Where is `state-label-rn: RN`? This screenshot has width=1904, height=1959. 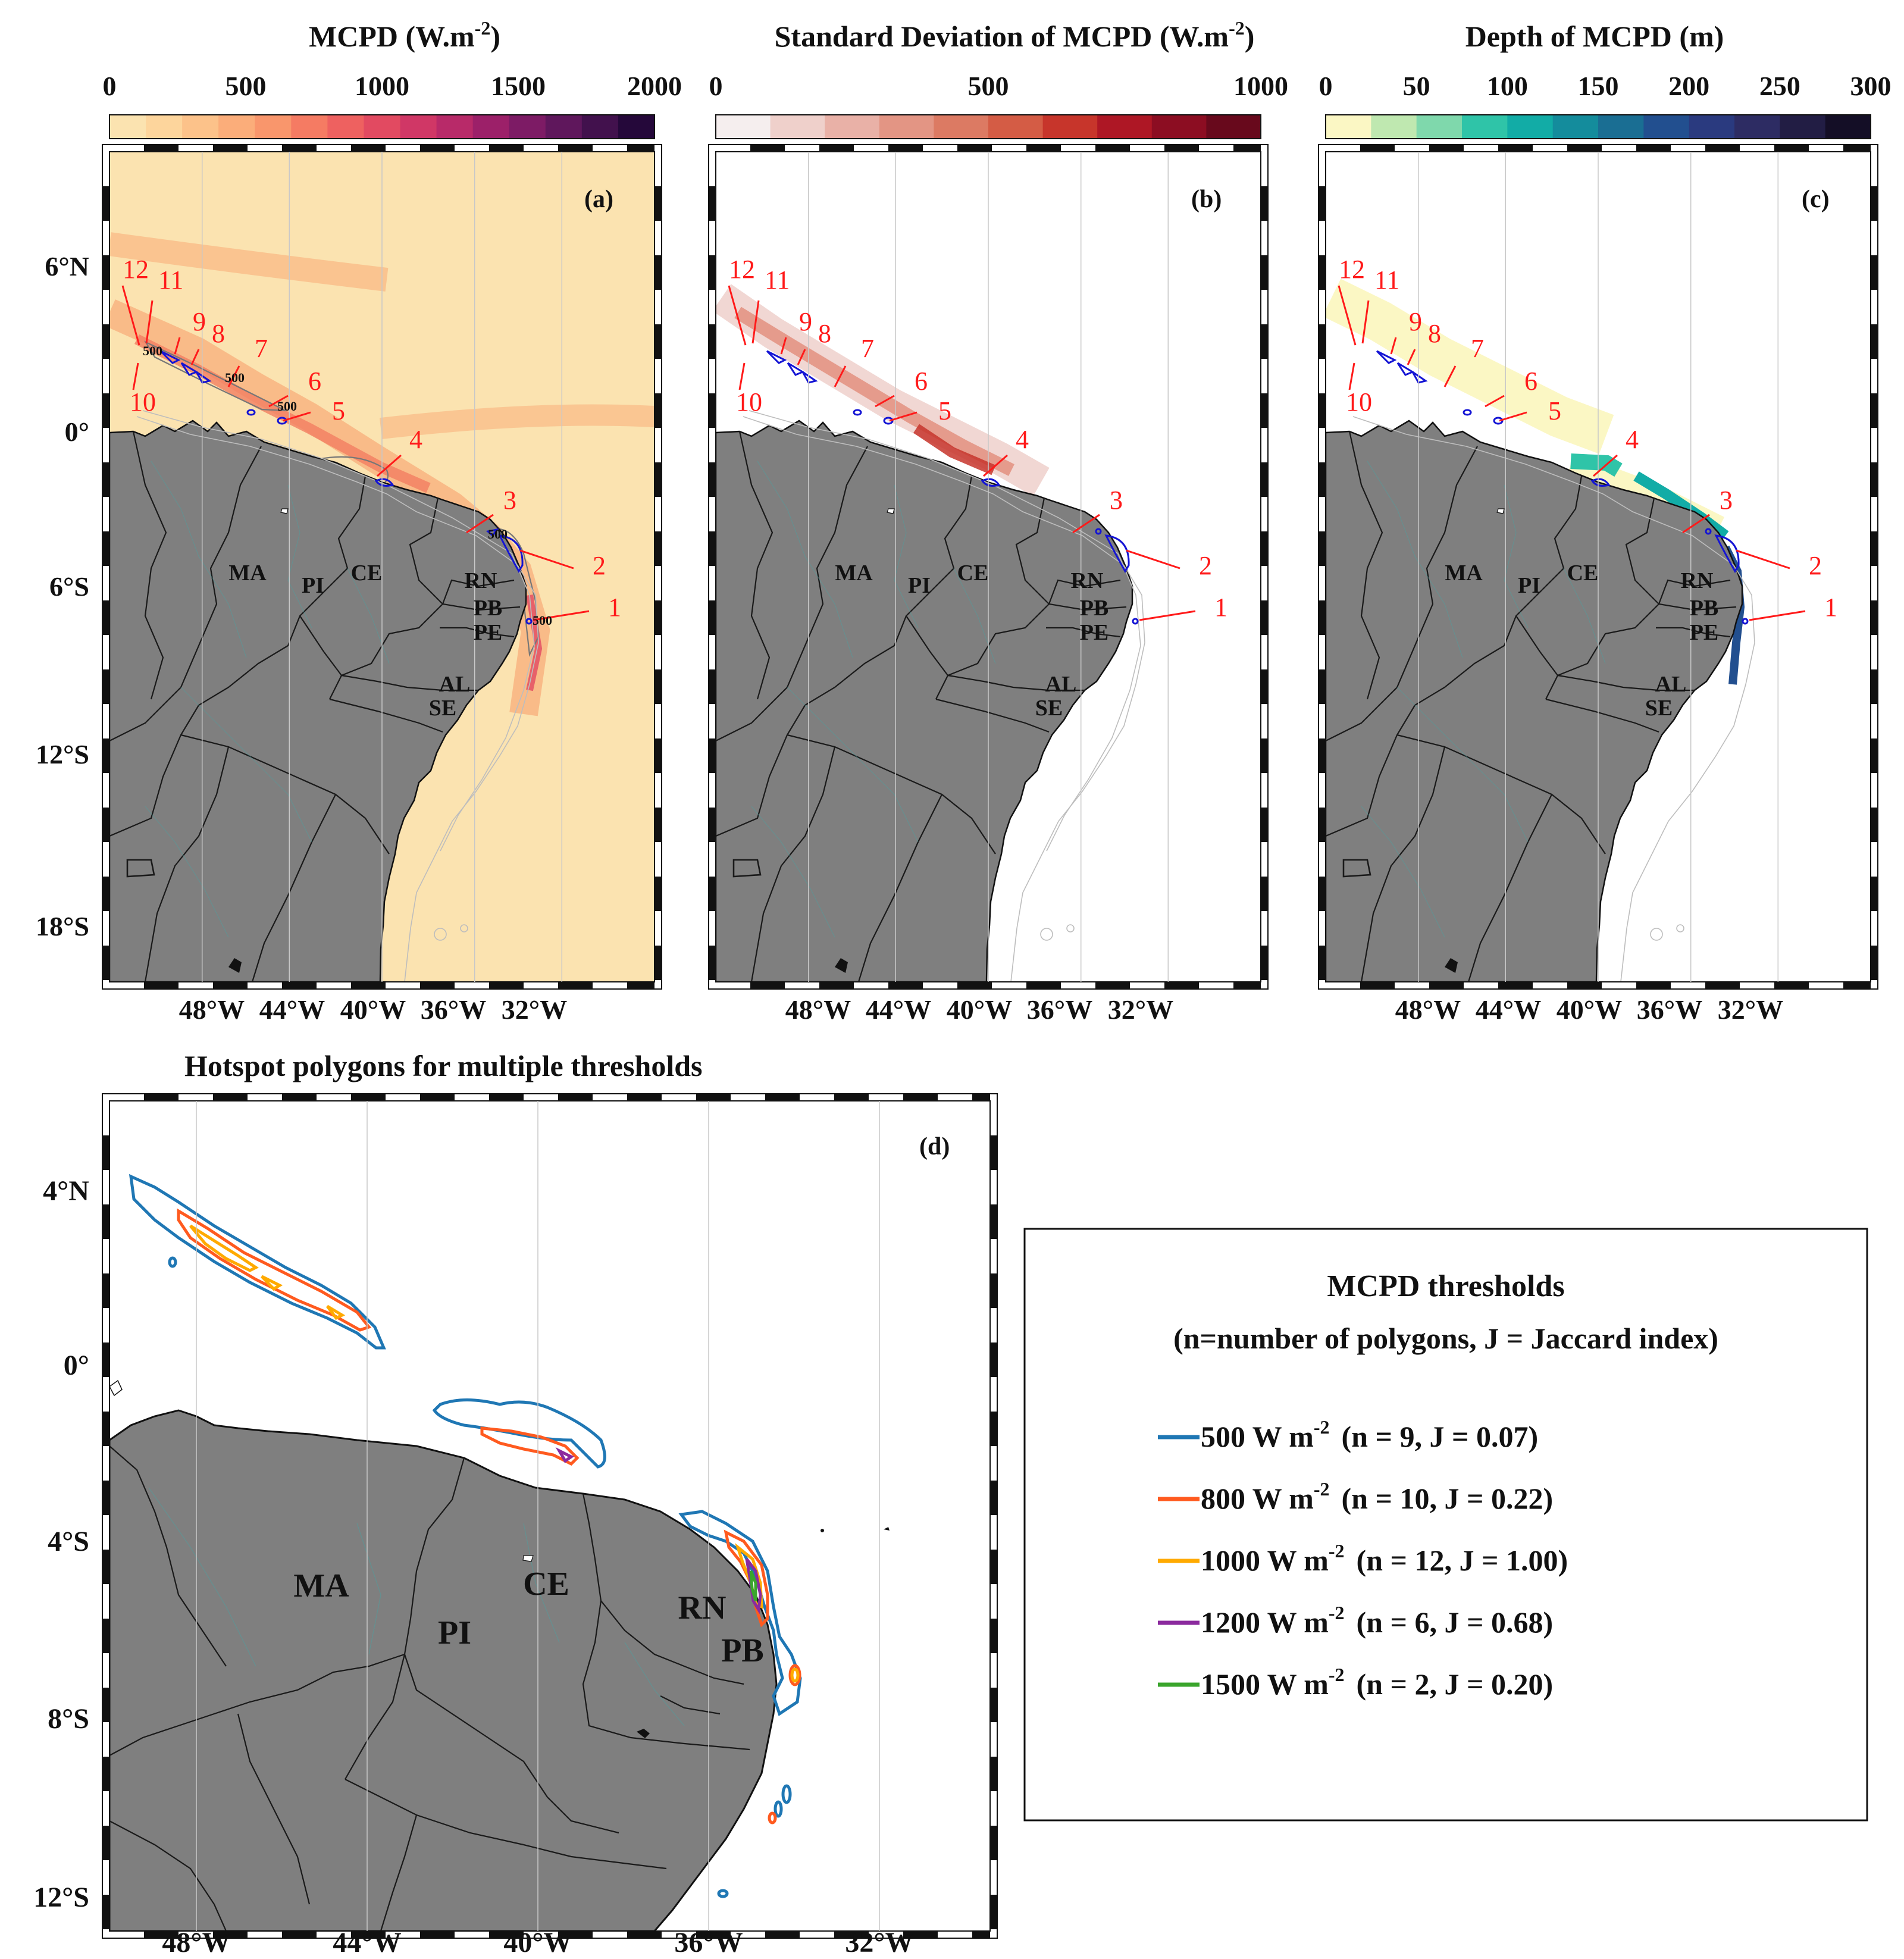 state-label-rn: RN is located at coordinates (1697, 580).